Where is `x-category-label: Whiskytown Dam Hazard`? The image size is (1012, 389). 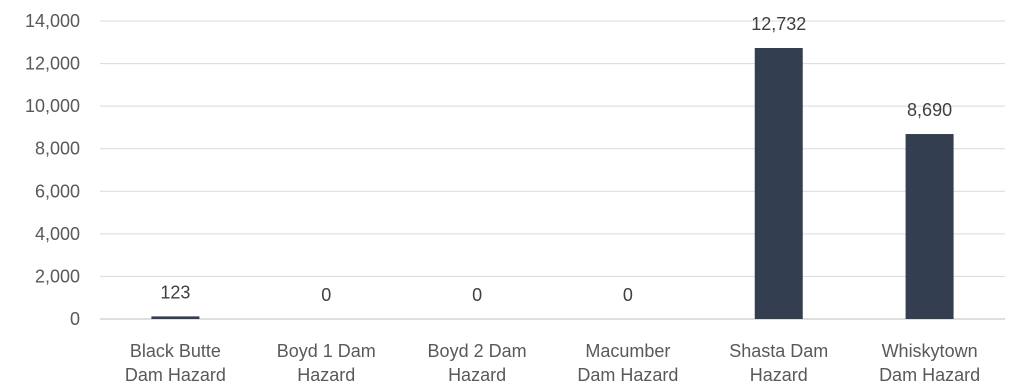 x-category-label: Whiskytown Dam Hazard is located at coordinates (929, 363).